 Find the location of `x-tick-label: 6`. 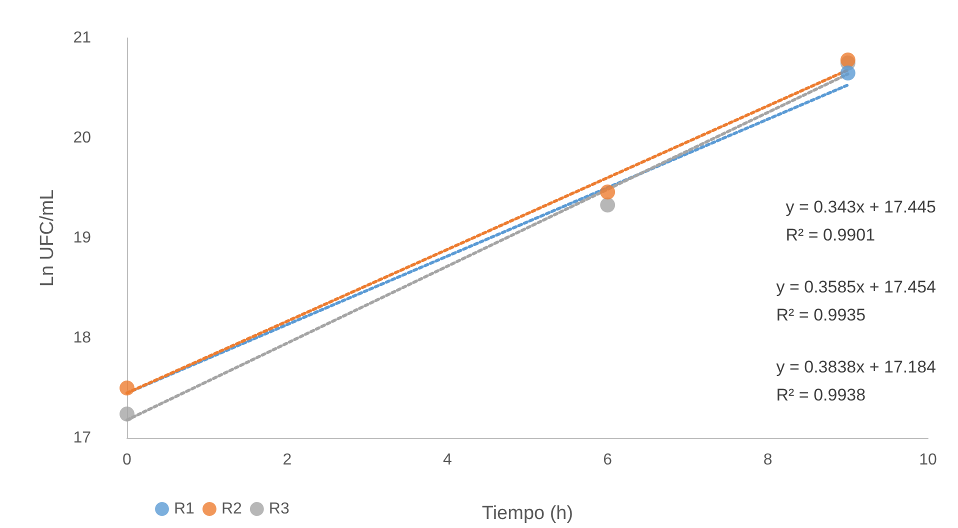

x-tick-label: 6 is located at coordinates (607, 460).